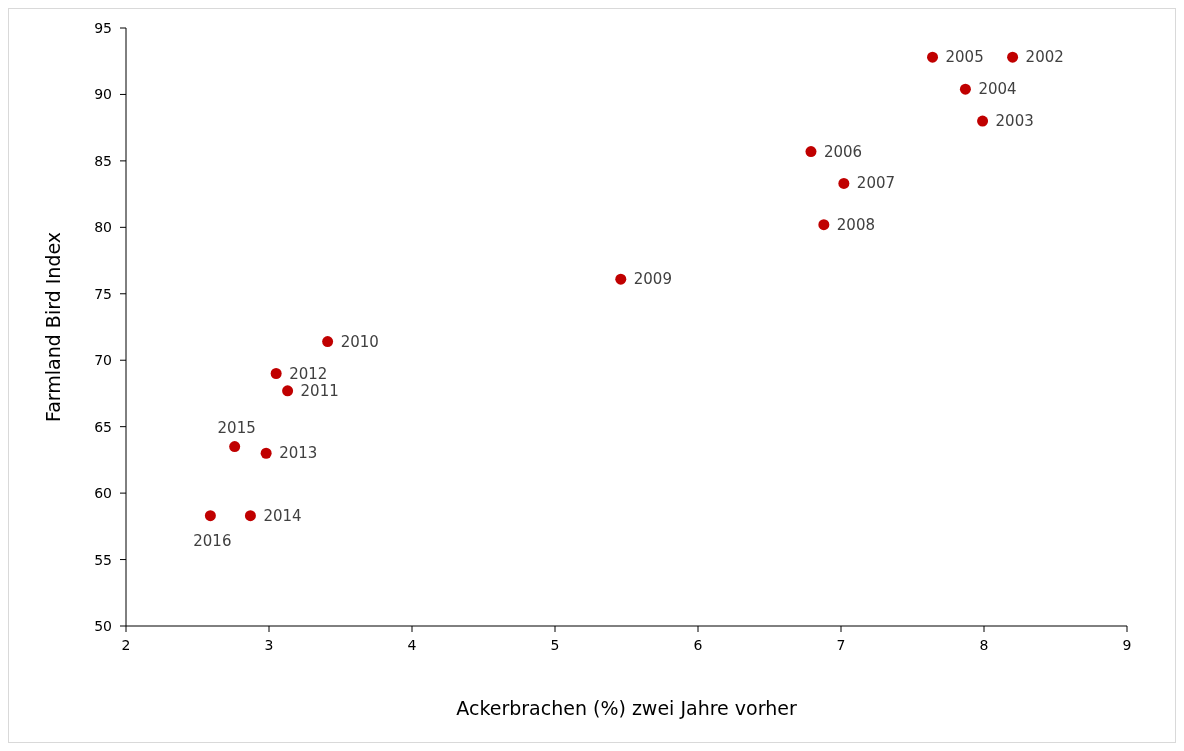 This screenshot has width=1184, height=751. What do you see at coordinates (103, 559) in the screenshot?
I see `y-tick-label: 55` at bounding box center [103, 559].